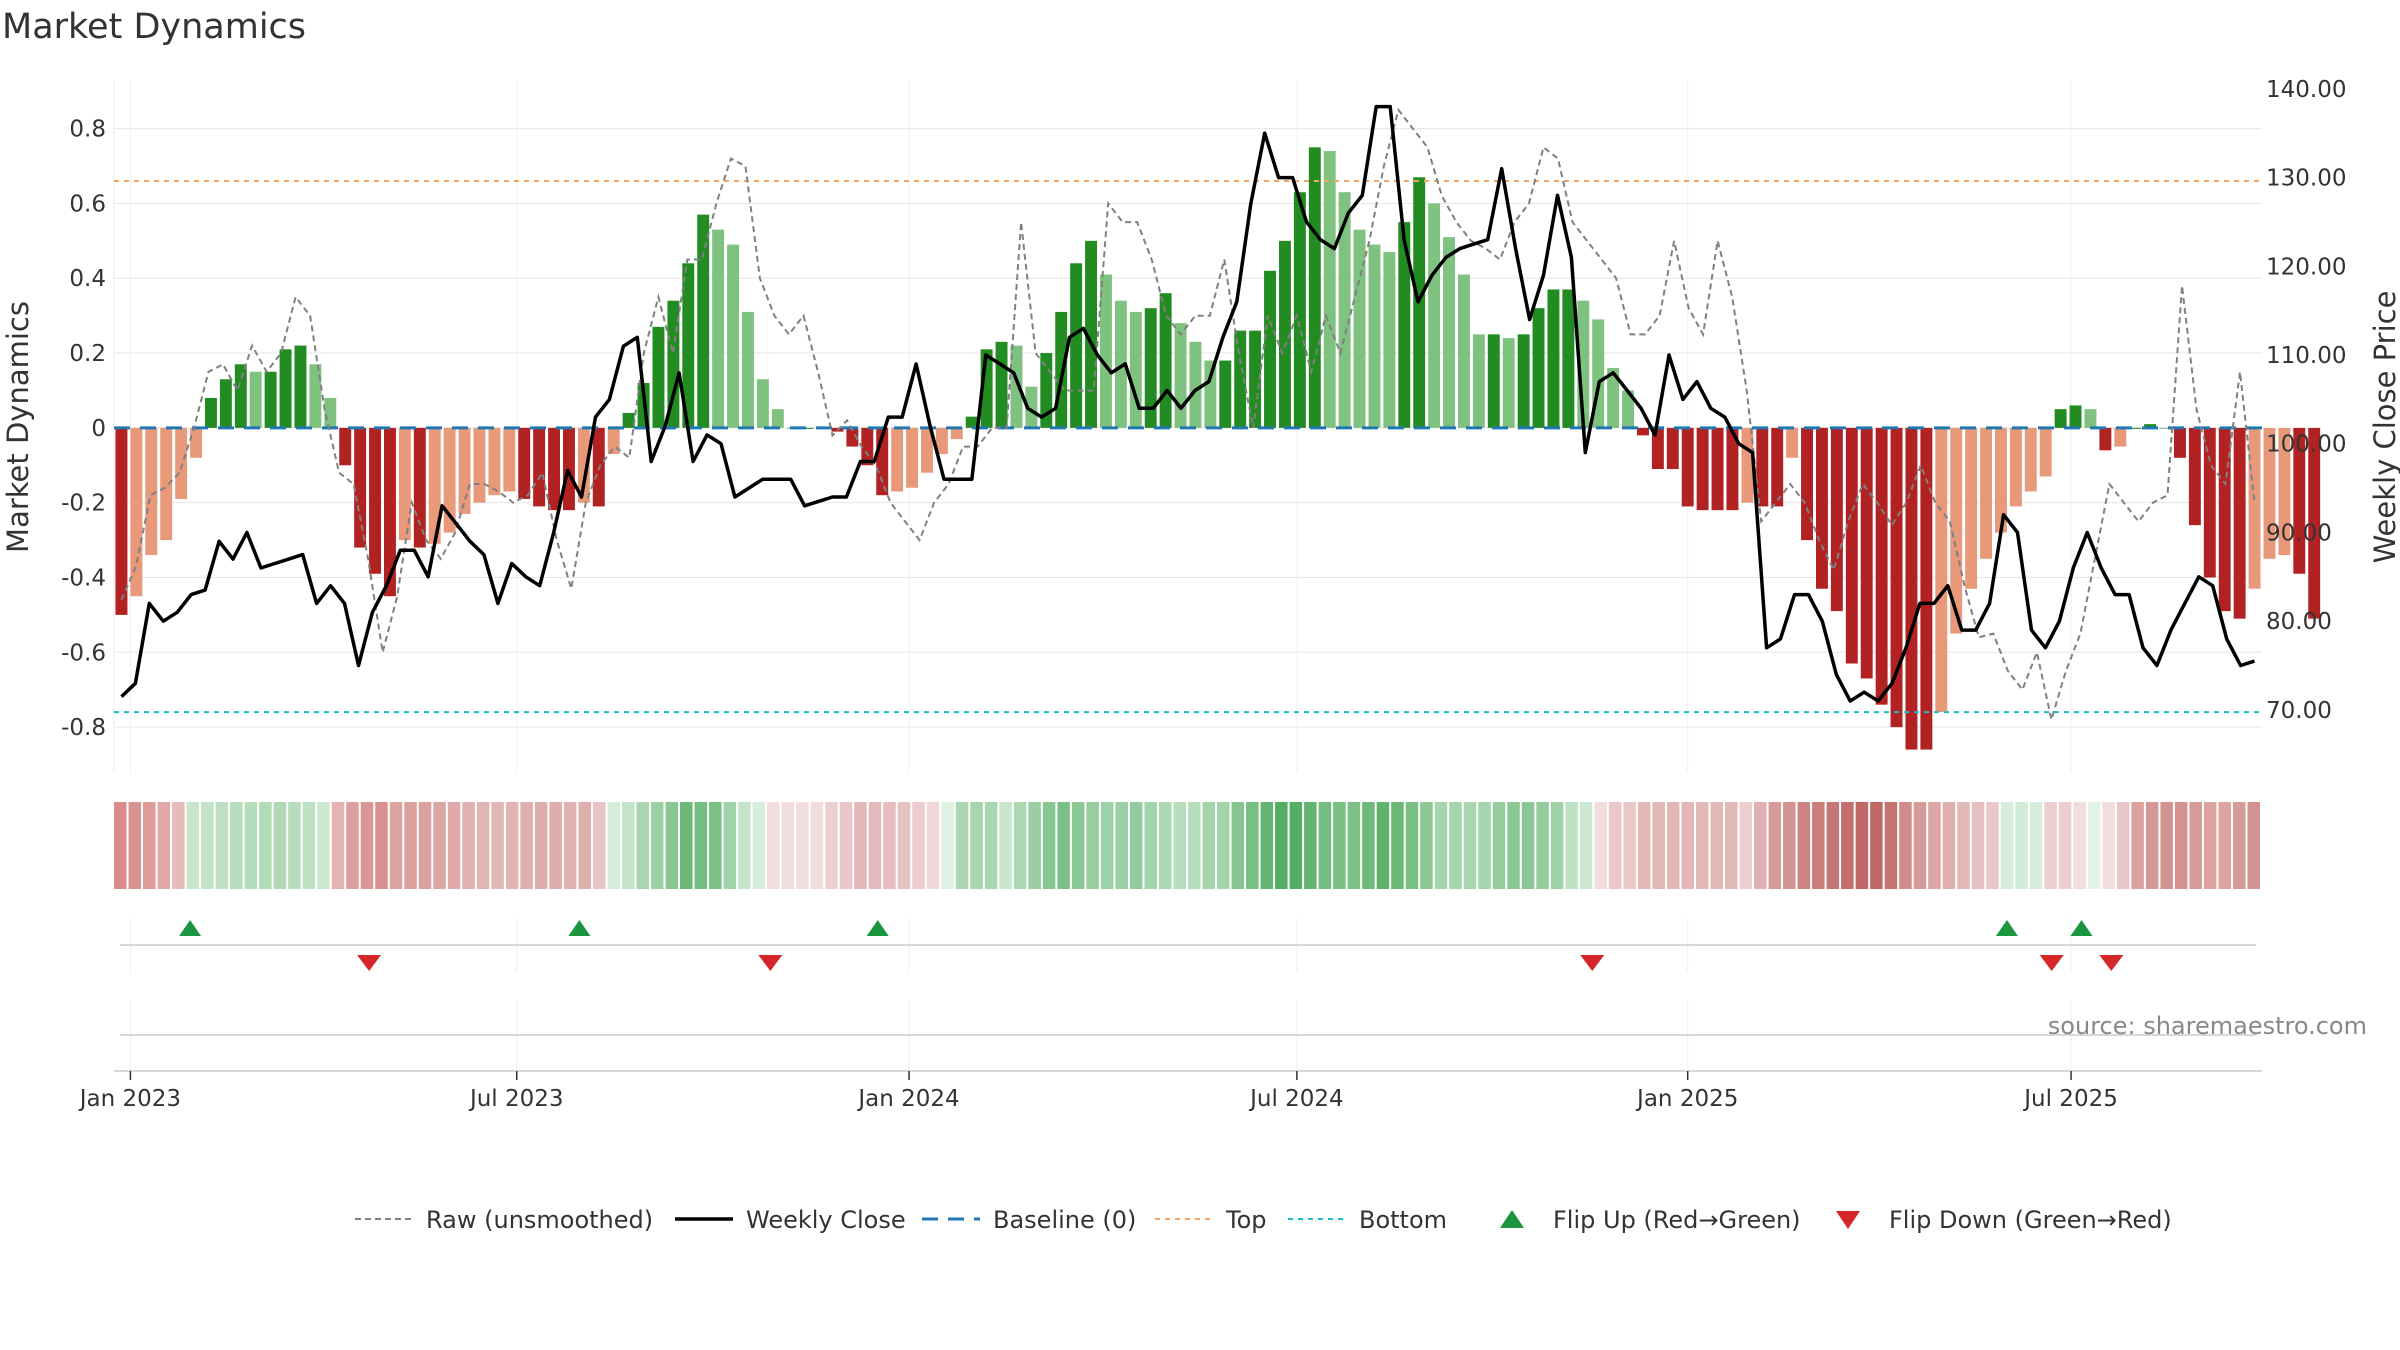 This screenshot has width=2400, height=1350. What do you see at coordinates (87, 204) in the screenshot?
I see `left-tick-1: 0.6` at bounding box center [87, 204].